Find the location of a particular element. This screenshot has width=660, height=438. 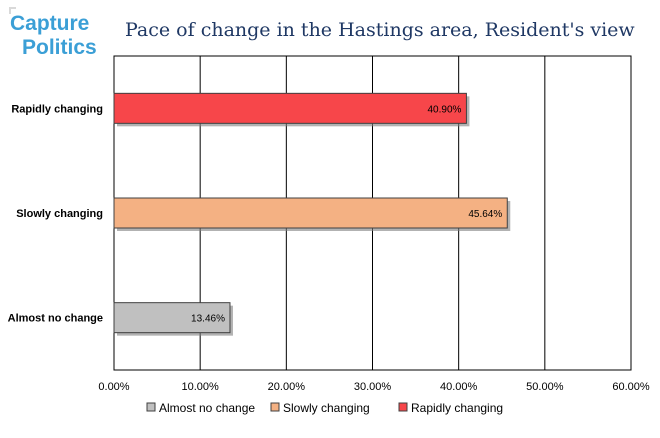

logo-background is located at coordinates (56, 33).